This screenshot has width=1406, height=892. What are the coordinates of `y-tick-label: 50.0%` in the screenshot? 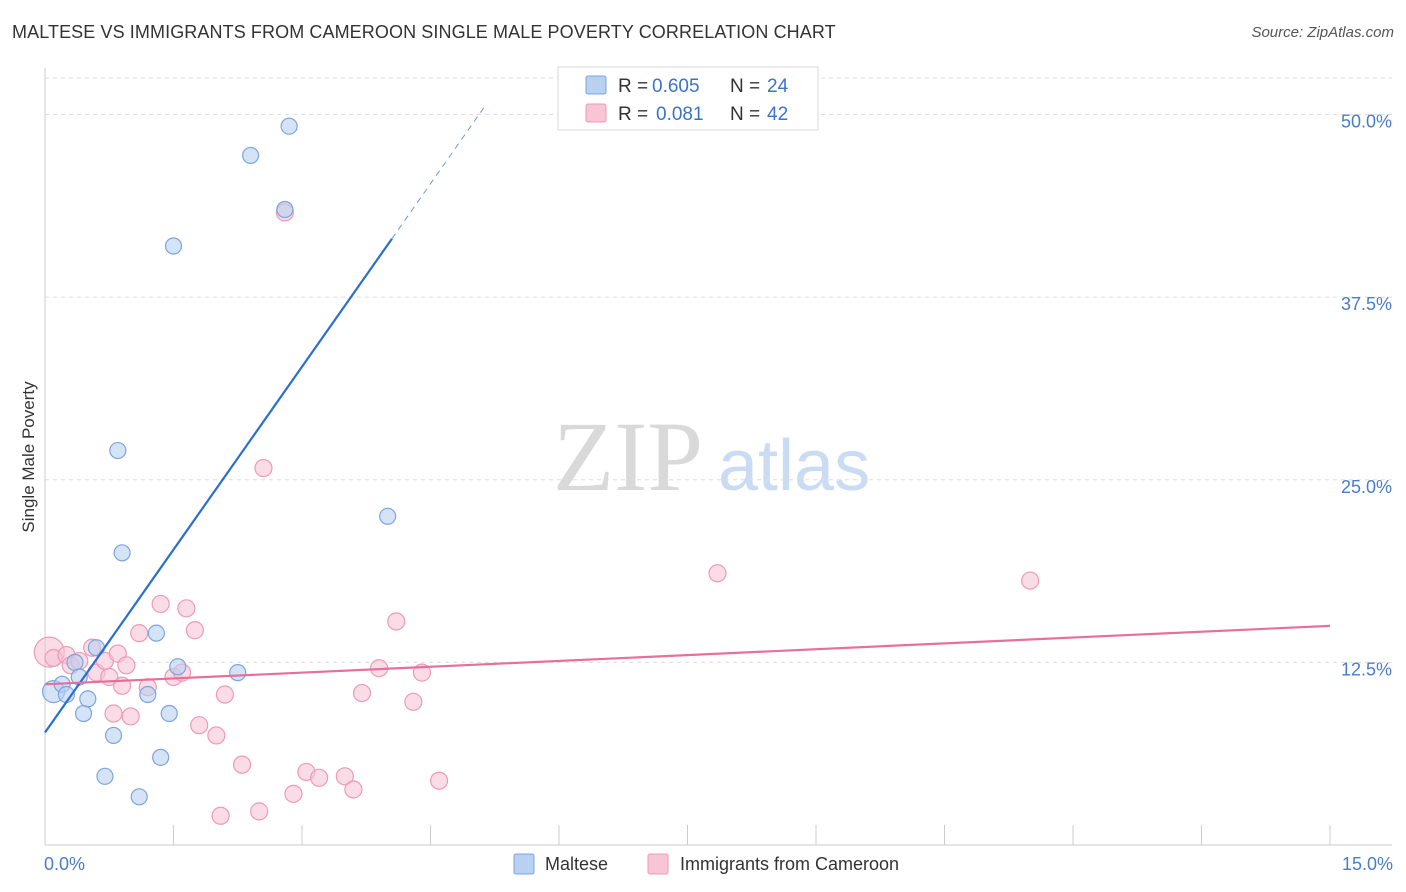 It's located at (1366, 122).